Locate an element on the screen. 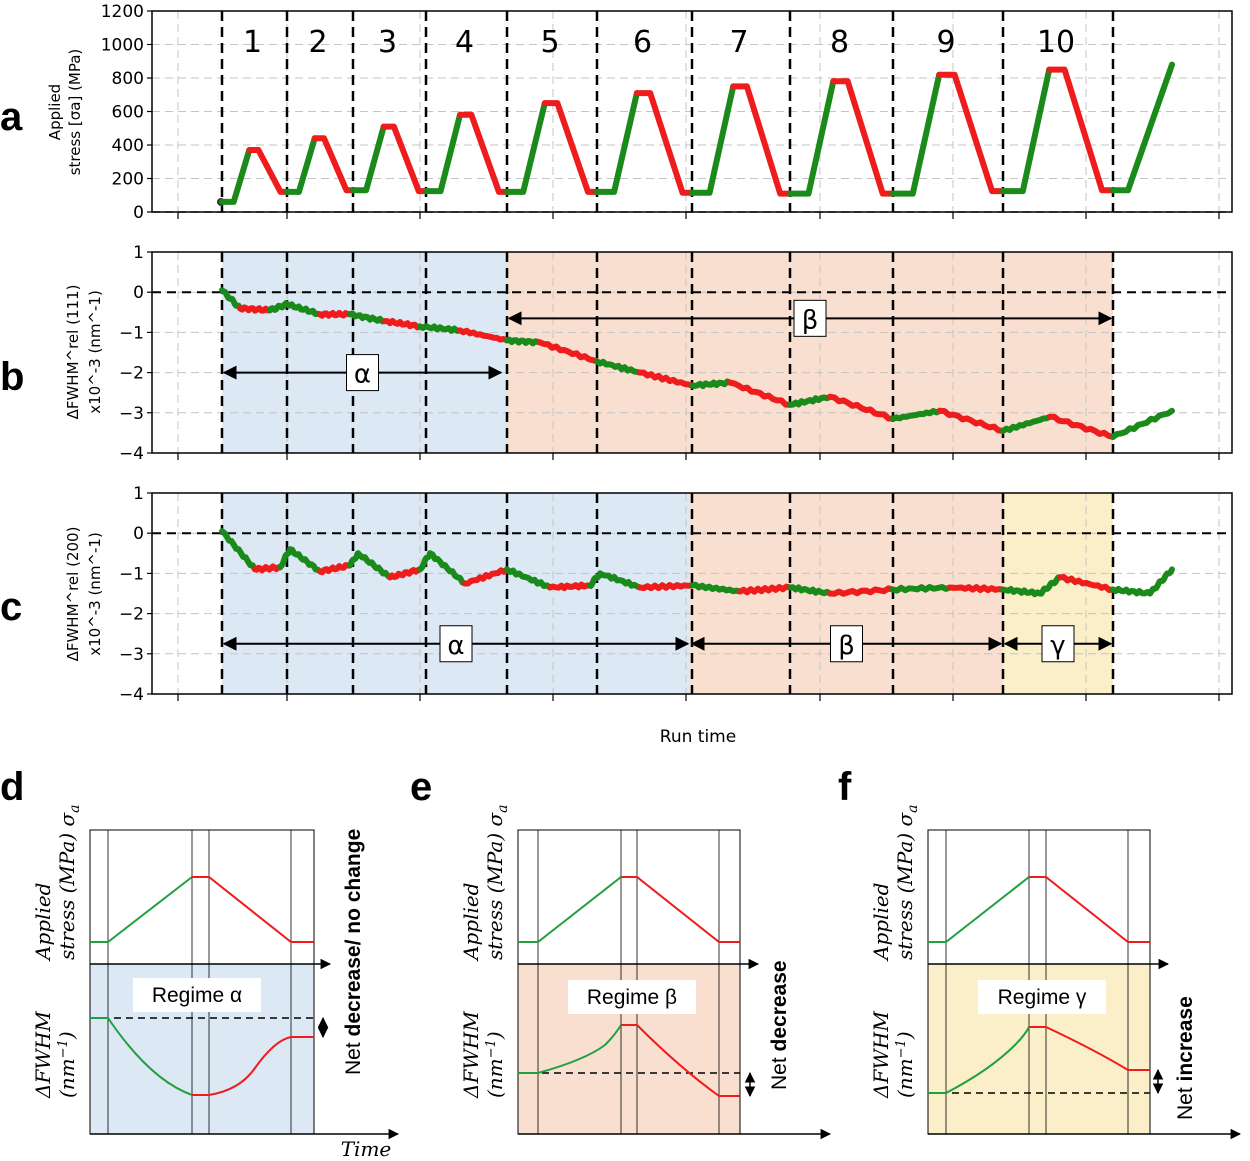 The image size is (1250, 1161). chart-a-ylabel-line1: Applied is located at coordinates (55, 112).